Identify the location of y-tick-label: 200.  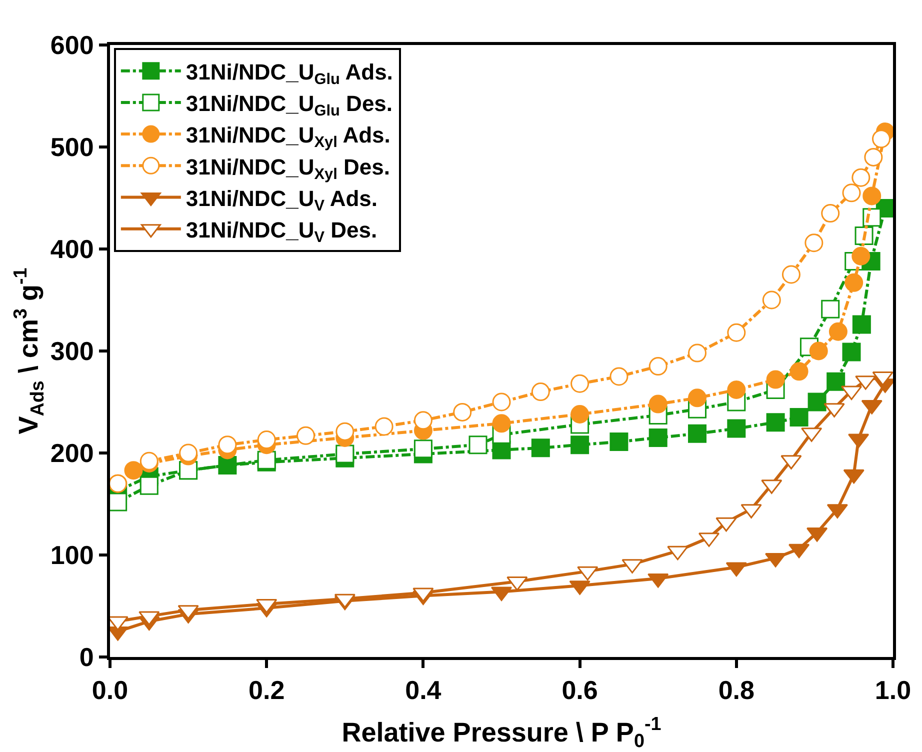
(72, 453).